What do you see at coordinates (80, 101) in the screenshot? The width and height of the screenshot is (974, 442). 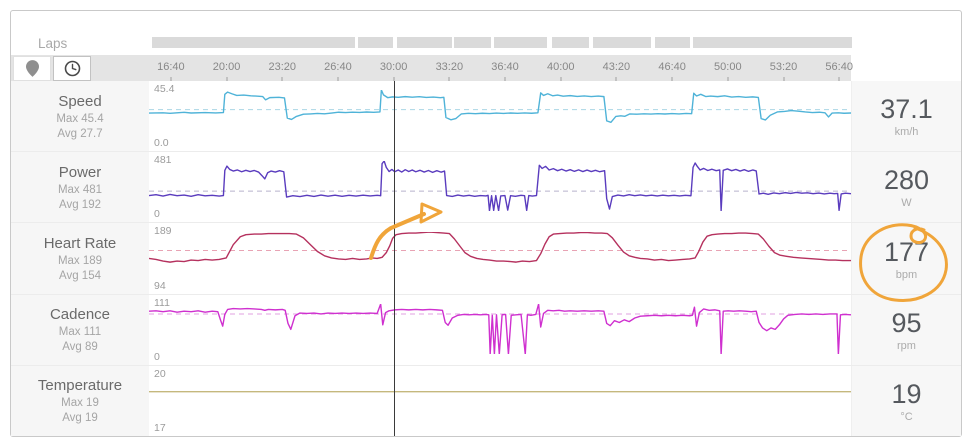 I see `row-title: Speed` at bounding box center [80, 101].